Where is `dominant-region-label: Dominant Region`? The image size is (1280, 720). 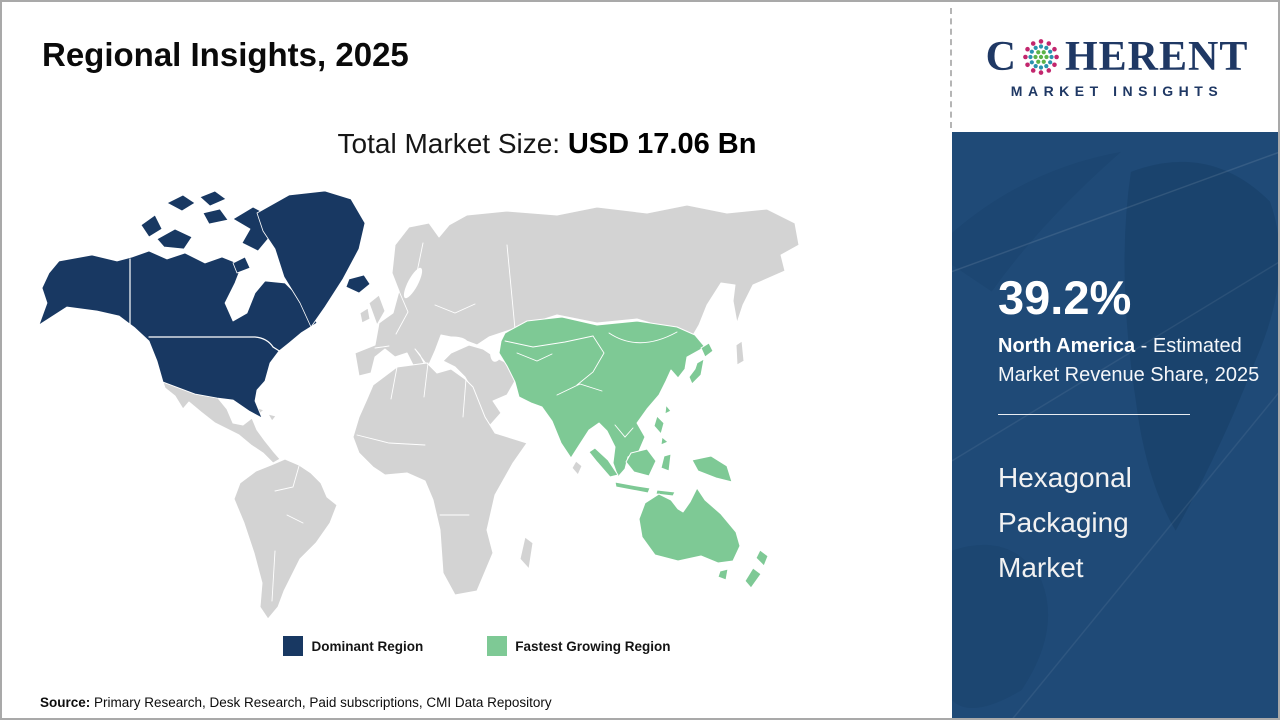 dominant-region-label: Dominant Region is located at coordinates (367, 646).